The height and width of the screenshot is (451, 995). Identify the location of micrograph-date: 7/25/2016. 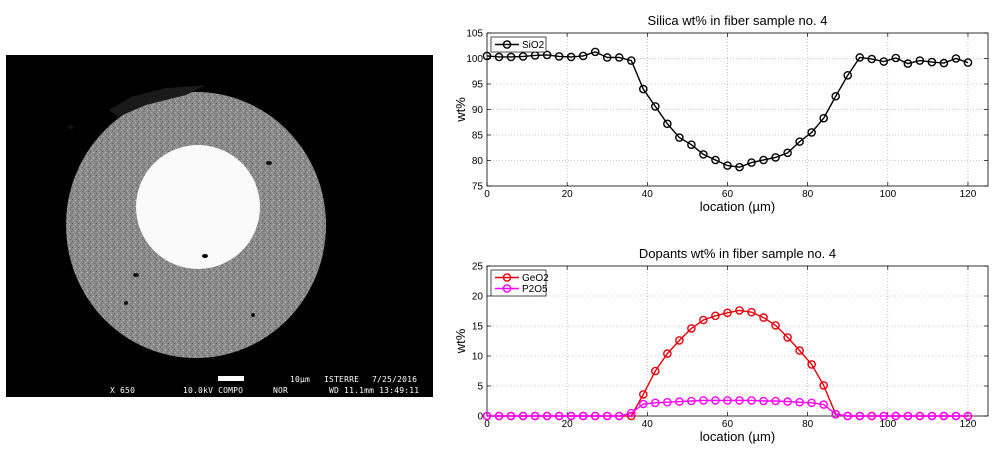
(395, 379).